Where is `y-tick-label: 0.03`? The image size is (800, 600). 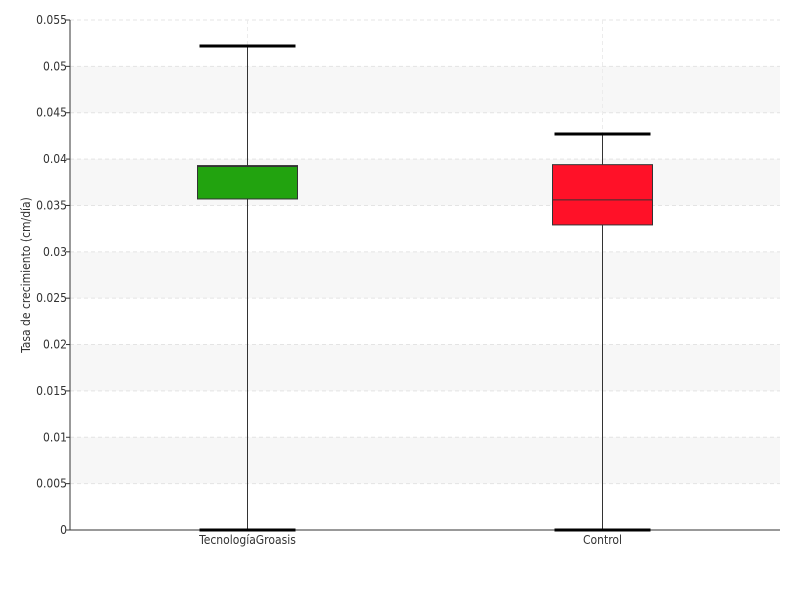
y-tick-label: 0.03 is located at coordinates (55, 252).